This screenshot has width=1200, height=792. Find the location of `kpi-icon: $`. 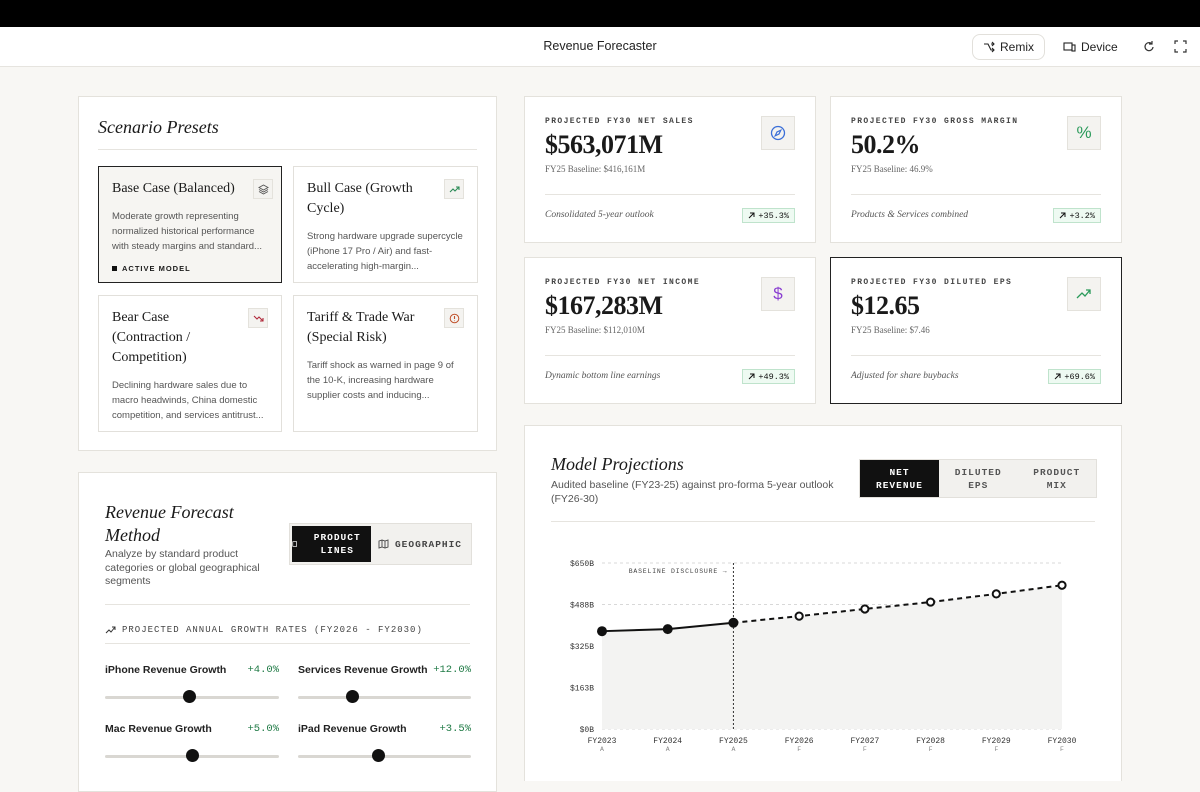

kpi-icon: $ is located at coordinates (778, 294).